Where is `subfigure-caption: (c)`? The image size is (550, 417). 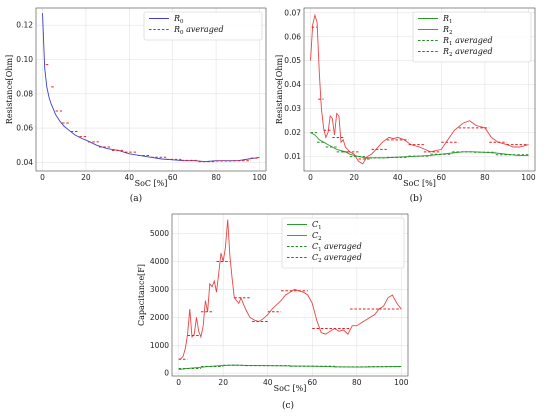
subfigure-caption: (c) is located at coordinates (288, 405).